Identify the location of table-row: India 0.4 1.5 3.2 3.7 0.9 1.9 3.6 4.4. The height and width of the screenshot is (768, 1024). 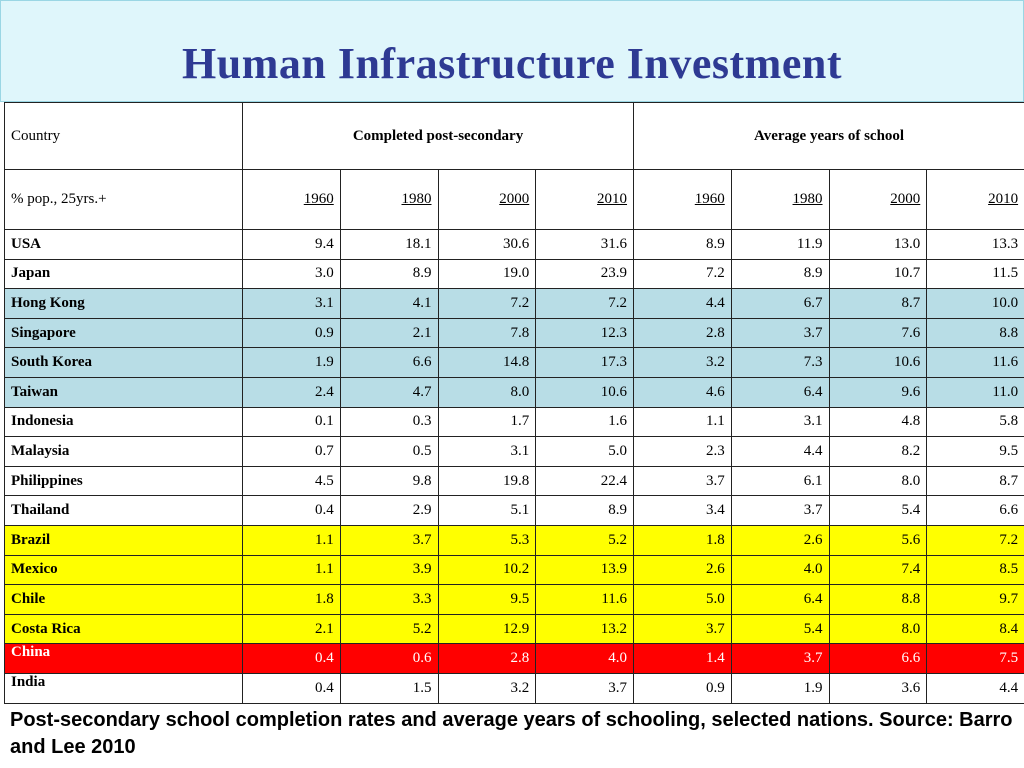
(514, 688).